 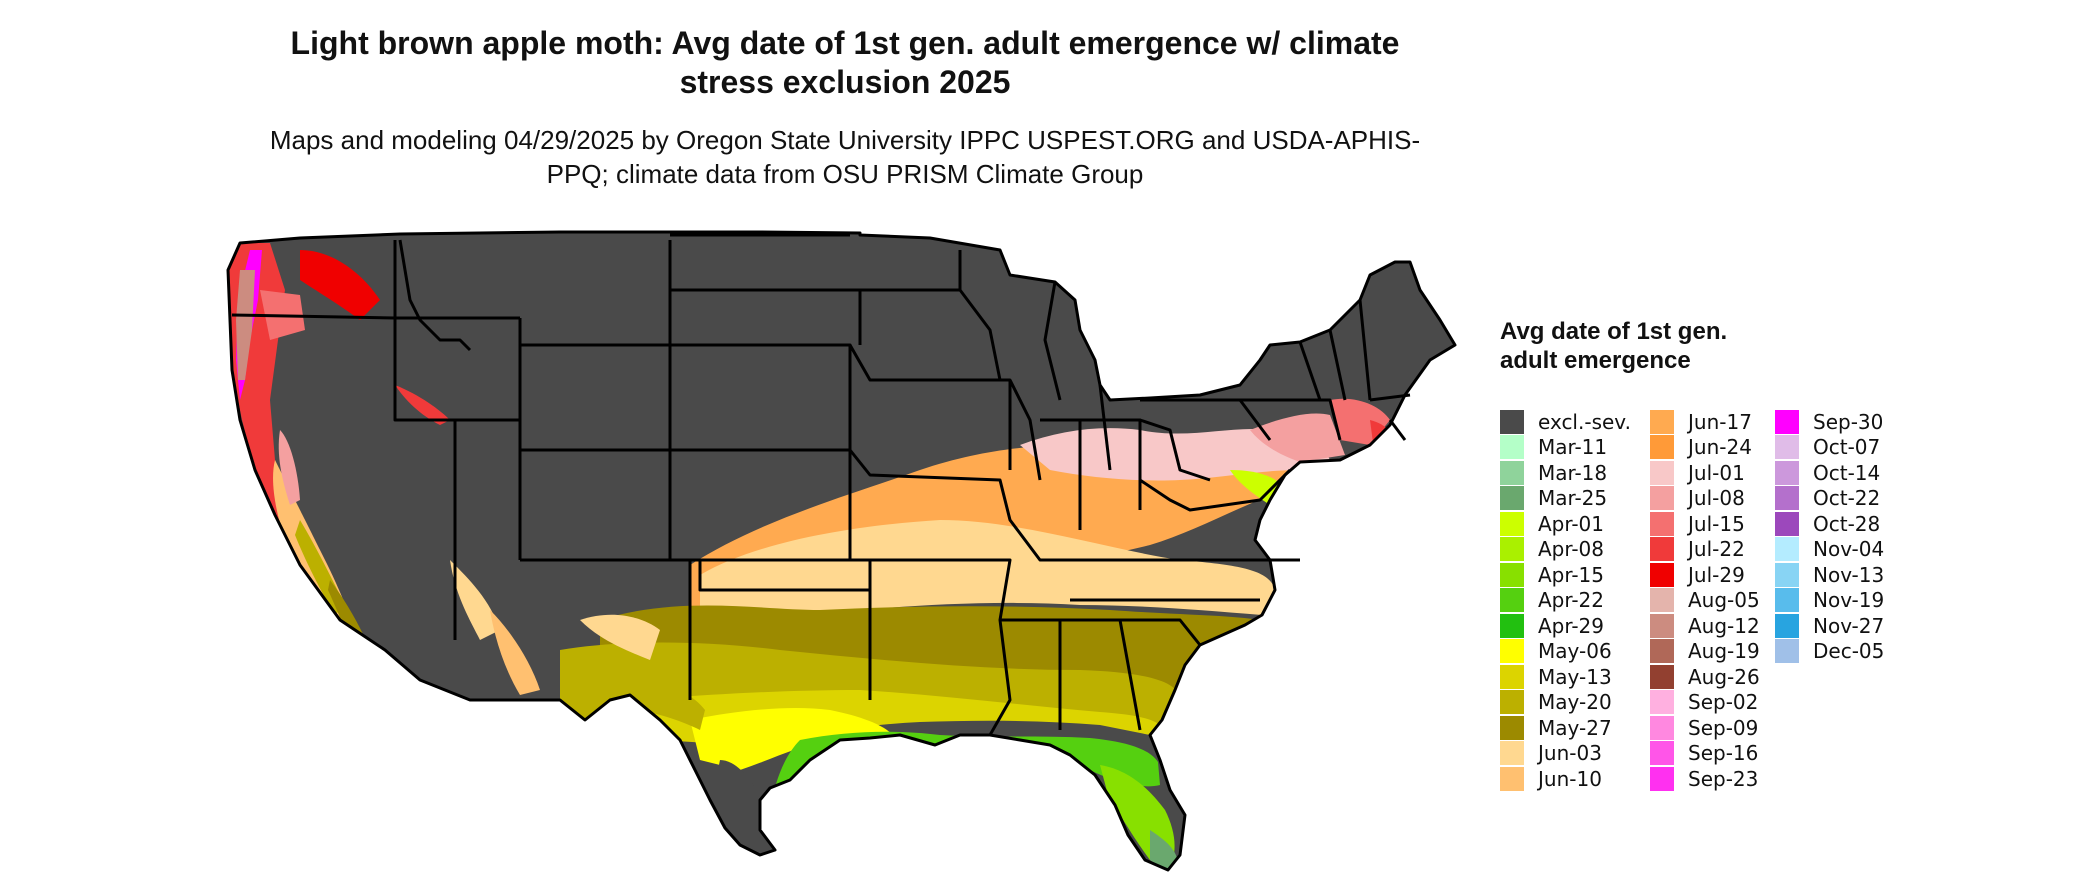 What do you see at coordinates (1829, 600) in the screenshot?
I see `legend-item: Nov-19` at bounding box center [1829, 600].